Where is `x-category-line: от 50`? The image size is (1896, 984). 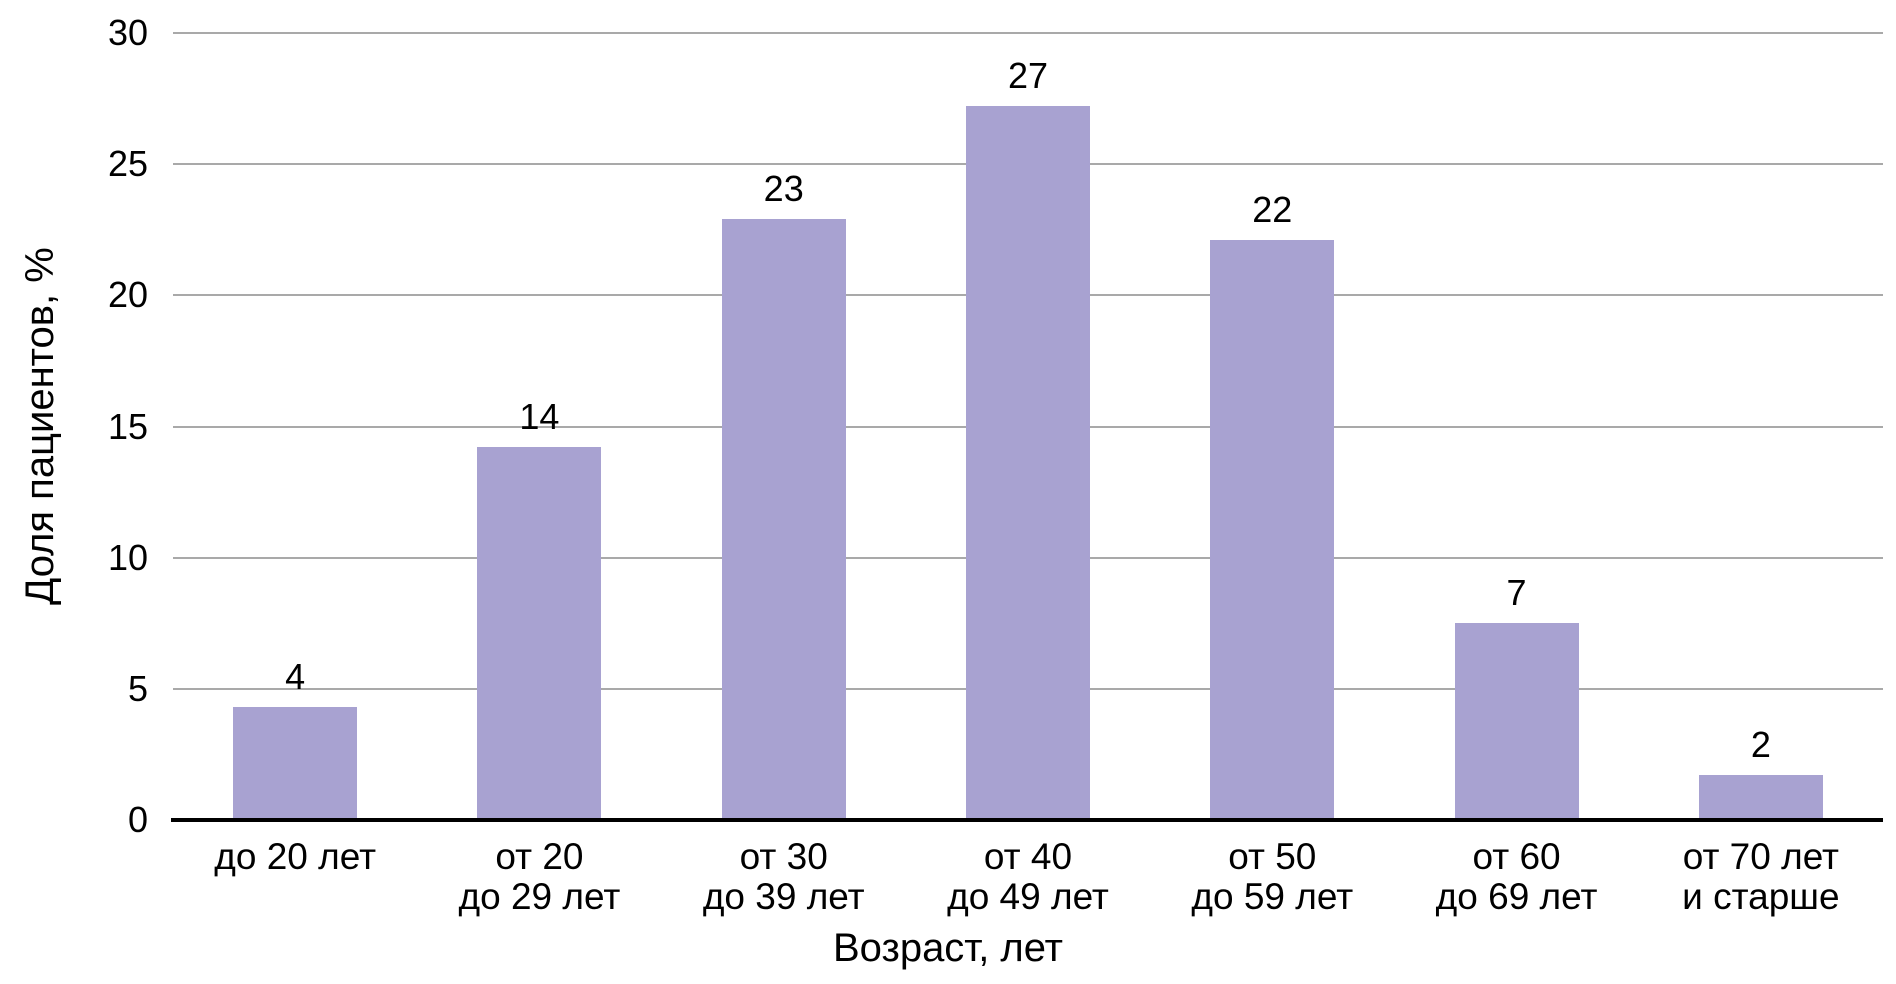 x-category-line: от 50 is located at coordinates (1272, 856).